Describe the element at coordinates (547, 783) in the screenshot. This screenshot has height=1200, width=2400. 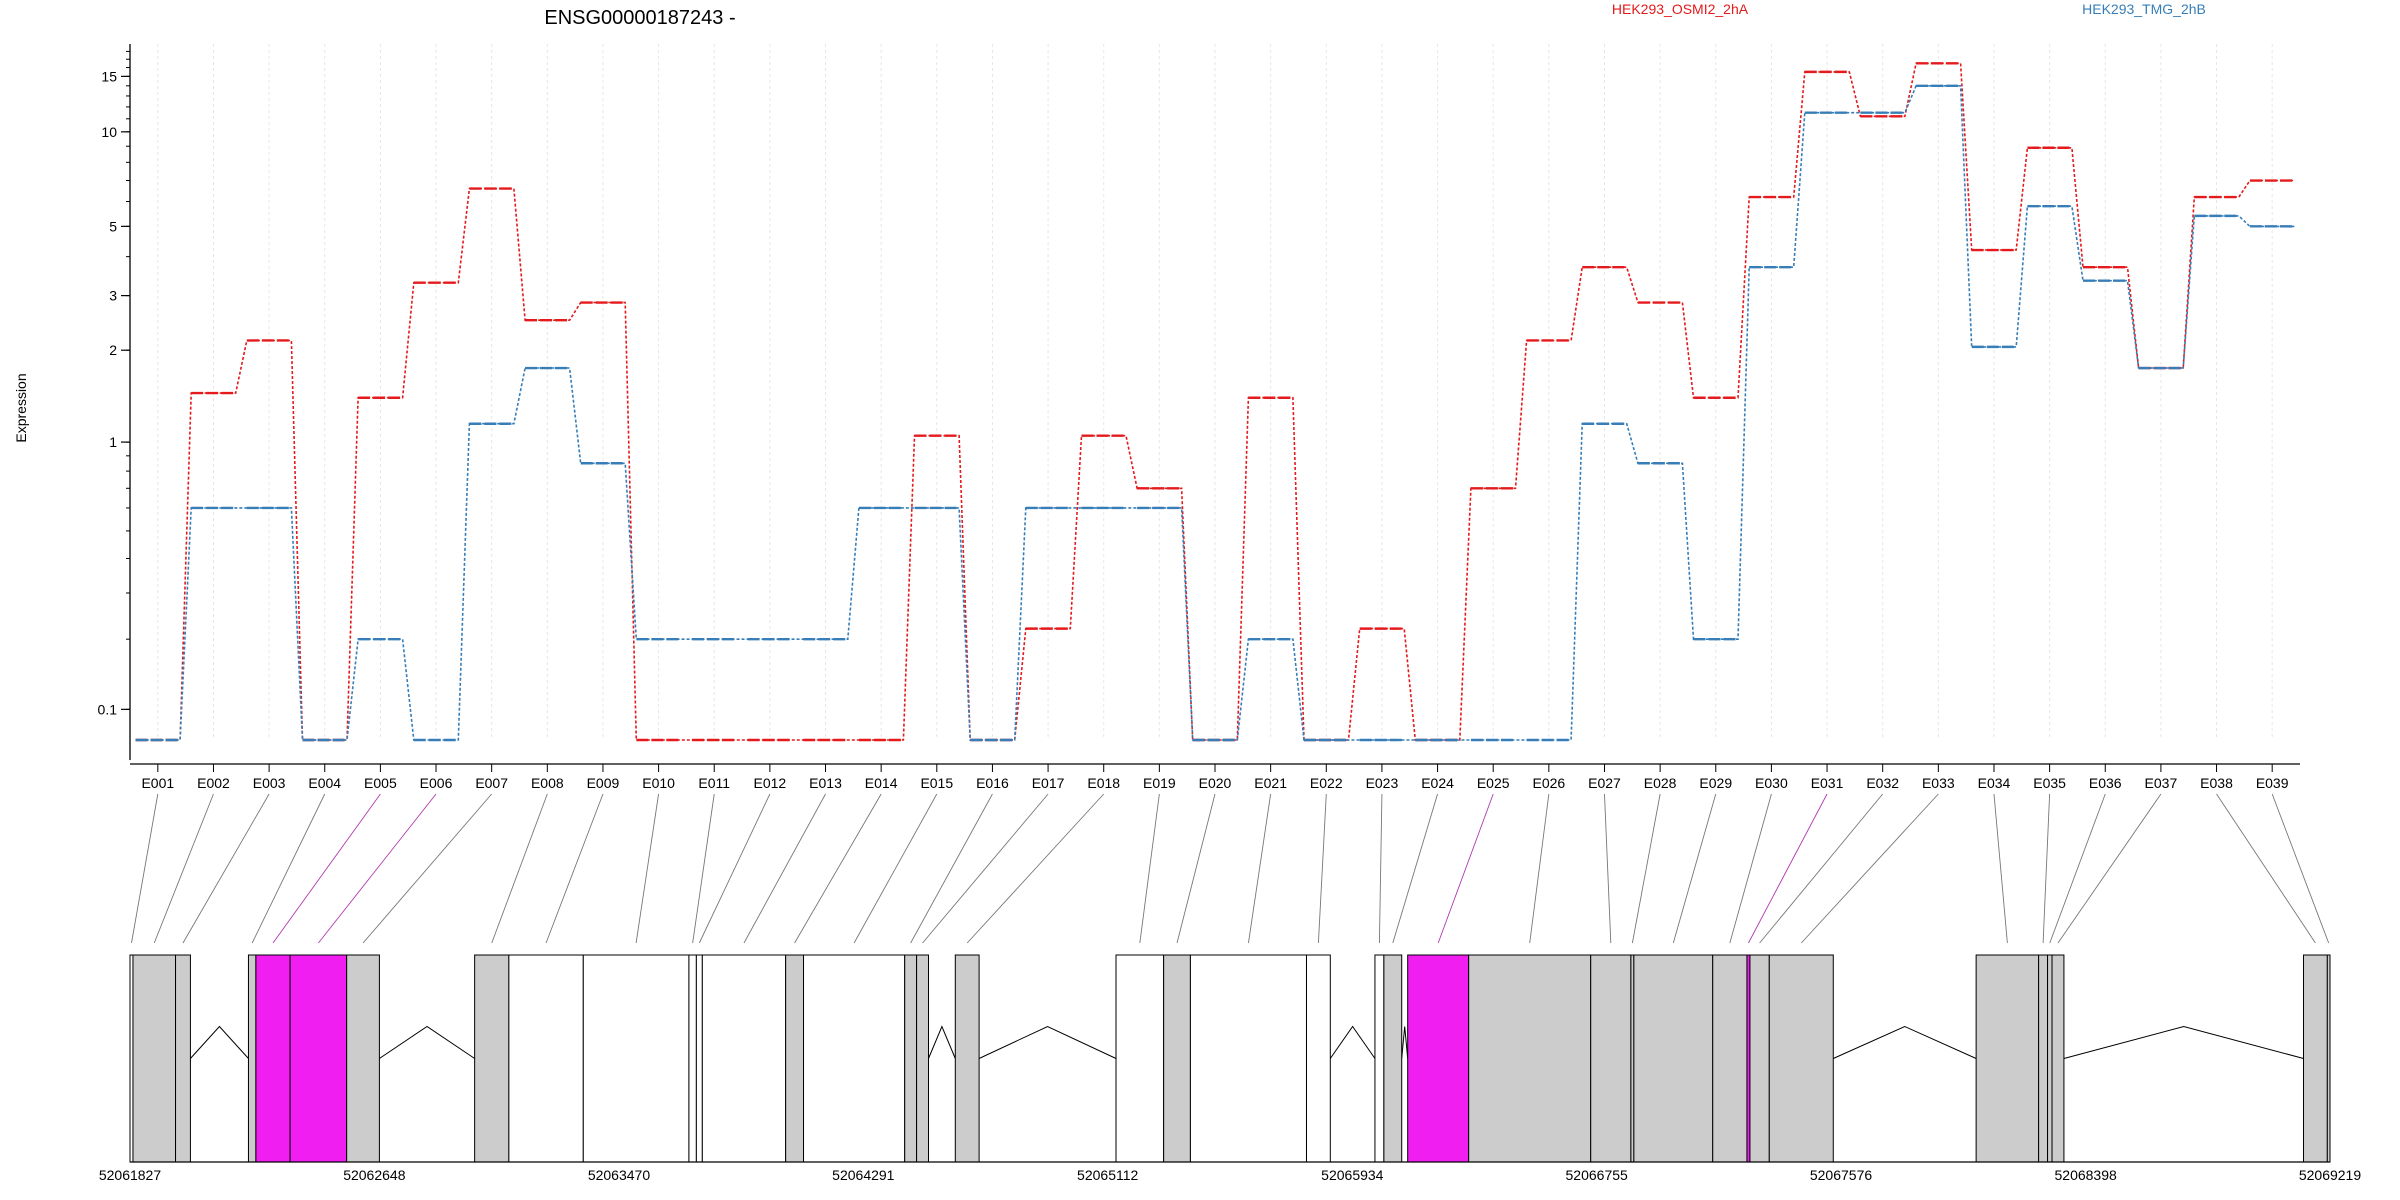
I see `x-tick-label: E008` at that location.